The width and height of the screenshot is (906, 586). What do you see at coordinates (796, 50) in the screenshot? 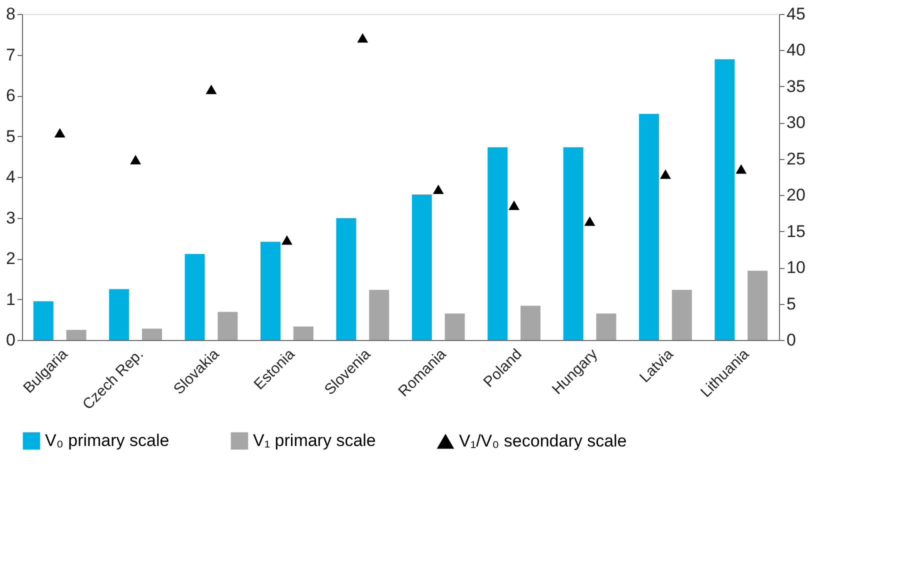
I see `y2-tick-label: 40` at bounding box center [796, 50].